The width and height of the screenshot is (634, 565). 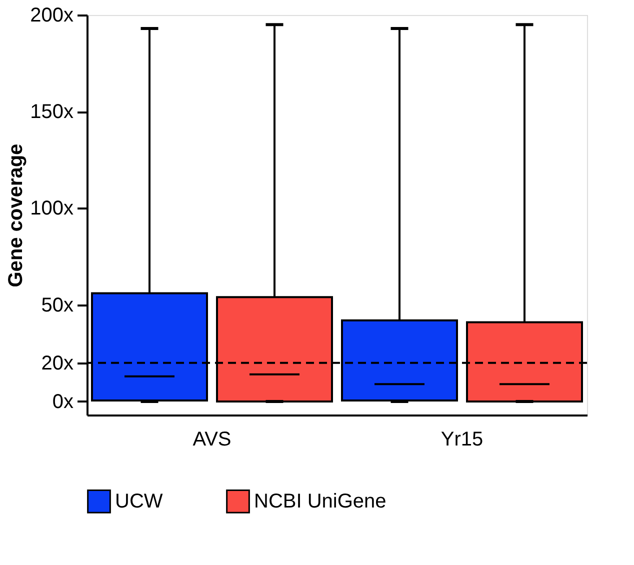 What do you see at coordinates (52, 15) in the screenshot?
I see `y-tick-label: 200x` at bounding box center [52, 15].